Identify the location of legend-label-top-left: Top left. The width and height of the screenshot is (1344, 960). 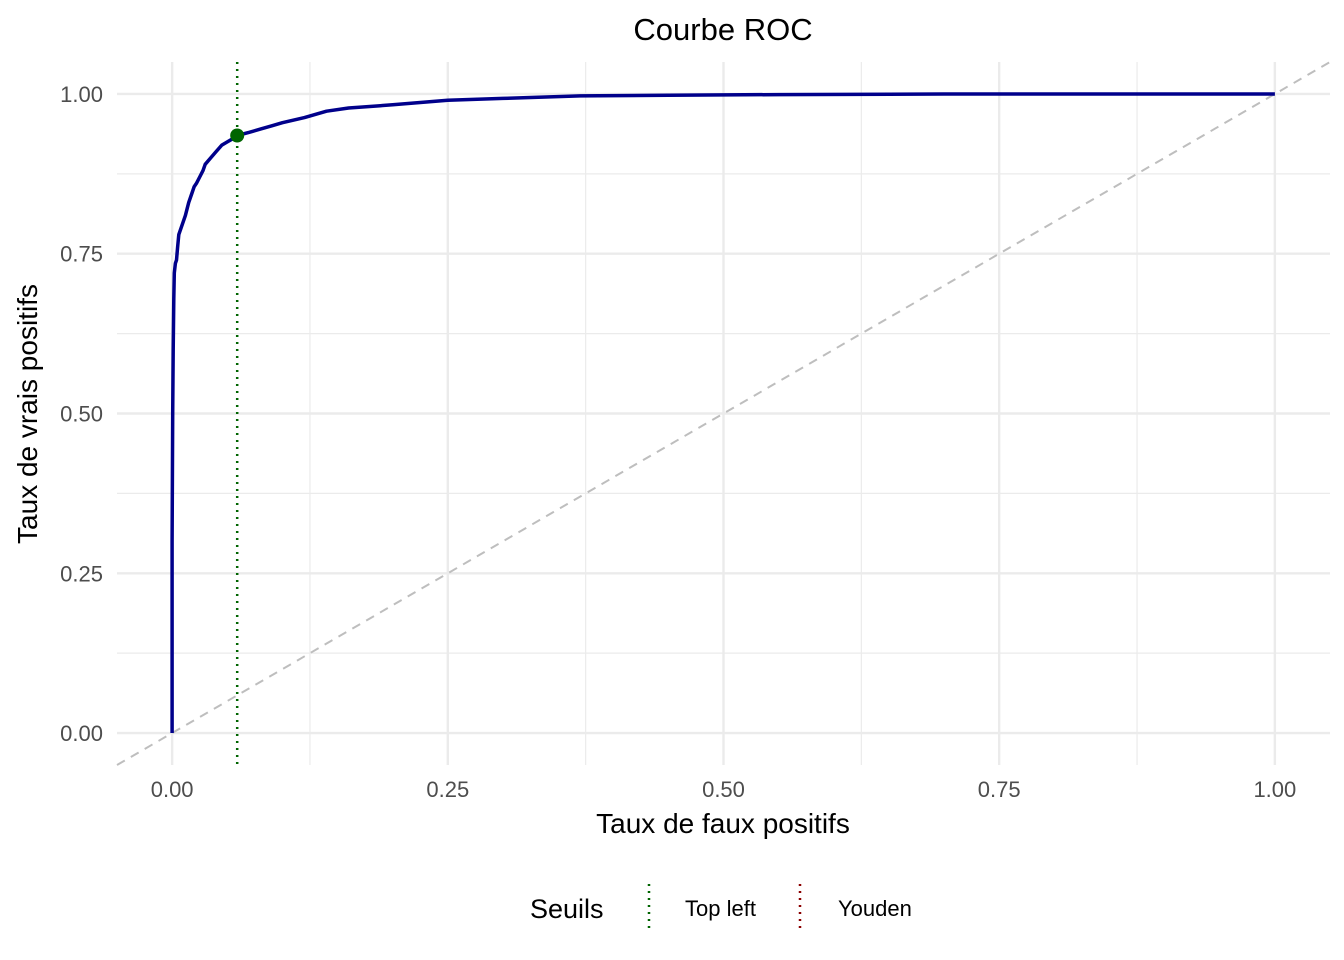
(720, 908).